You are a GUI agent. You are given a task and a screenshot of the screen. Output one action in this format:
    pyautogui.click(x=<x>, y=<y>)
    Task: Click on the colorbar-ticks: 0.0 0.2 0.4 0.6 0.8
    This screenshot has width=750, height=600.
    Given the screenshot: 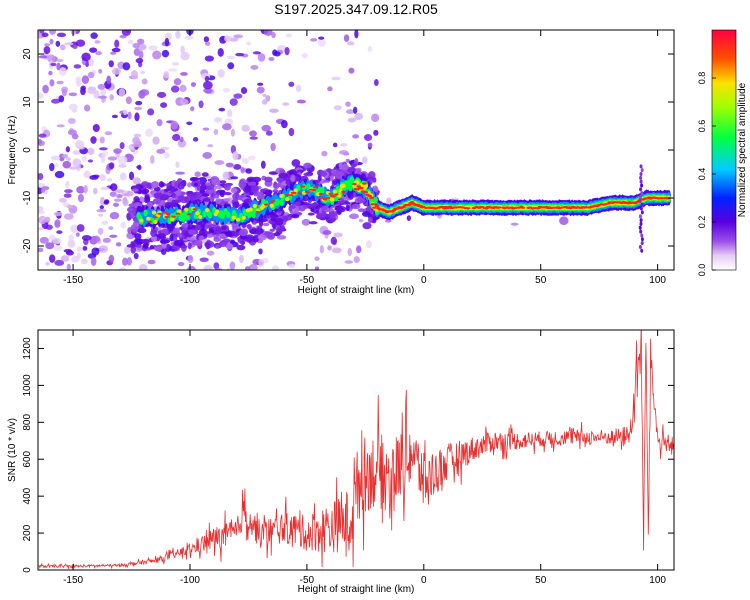 What is the action you would take?
    pyautogui.click(x=706, y=174)
    